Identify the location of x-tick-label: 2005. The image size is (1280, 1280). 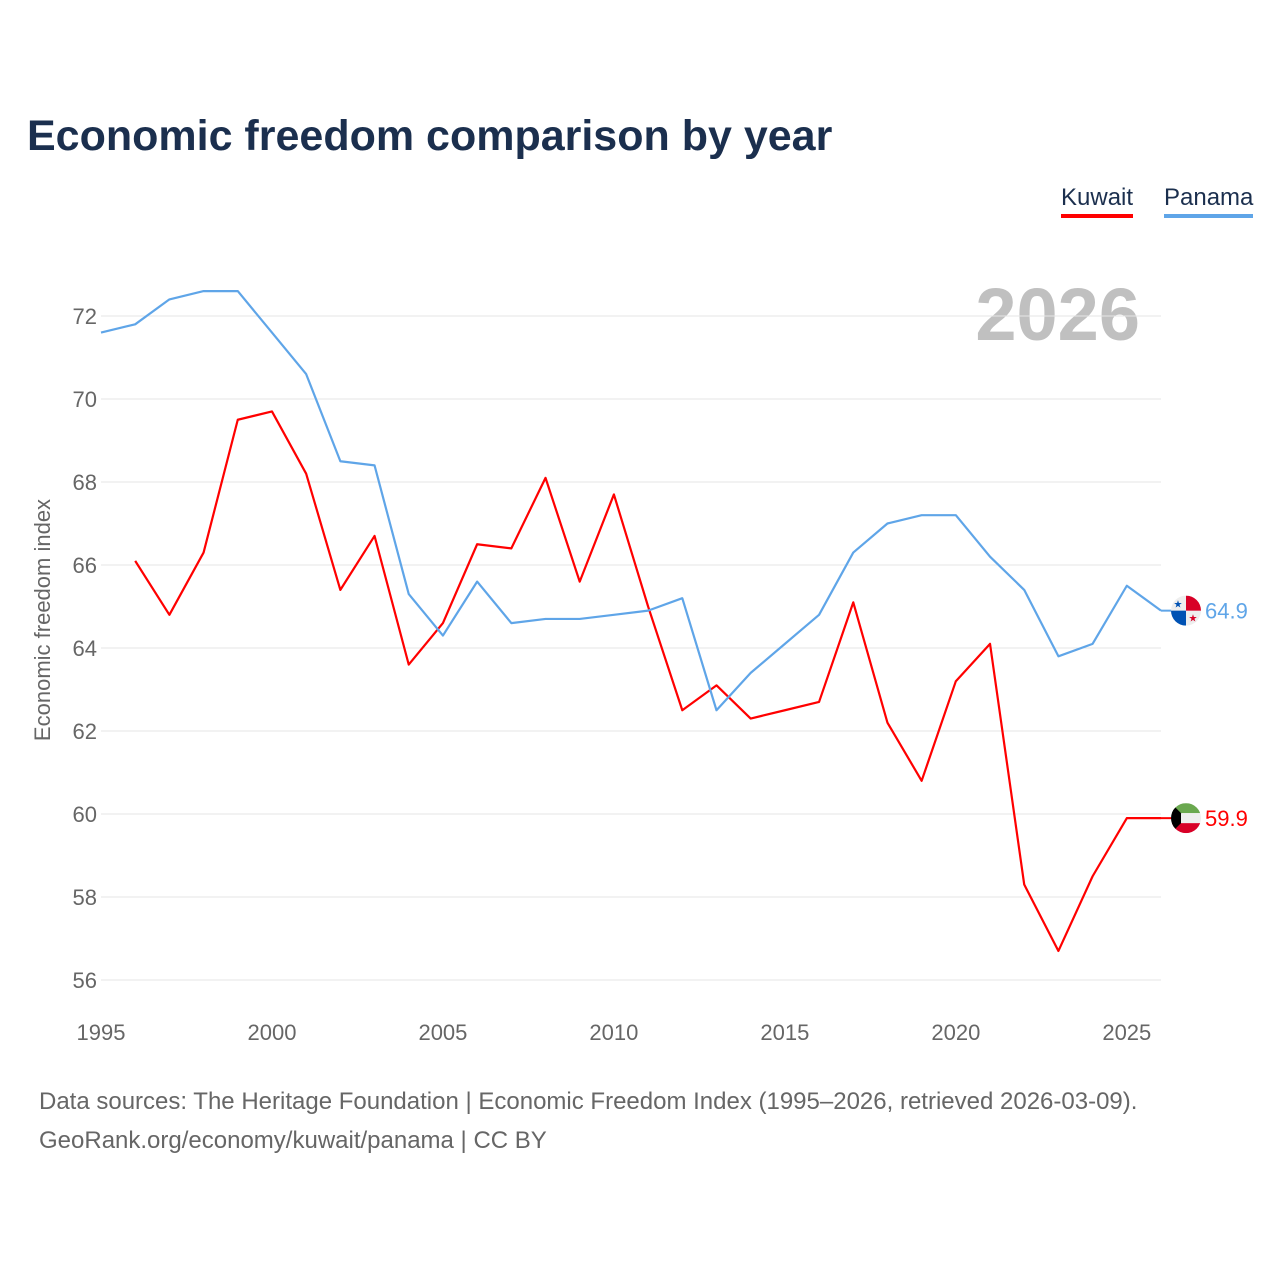
(442, 1032).